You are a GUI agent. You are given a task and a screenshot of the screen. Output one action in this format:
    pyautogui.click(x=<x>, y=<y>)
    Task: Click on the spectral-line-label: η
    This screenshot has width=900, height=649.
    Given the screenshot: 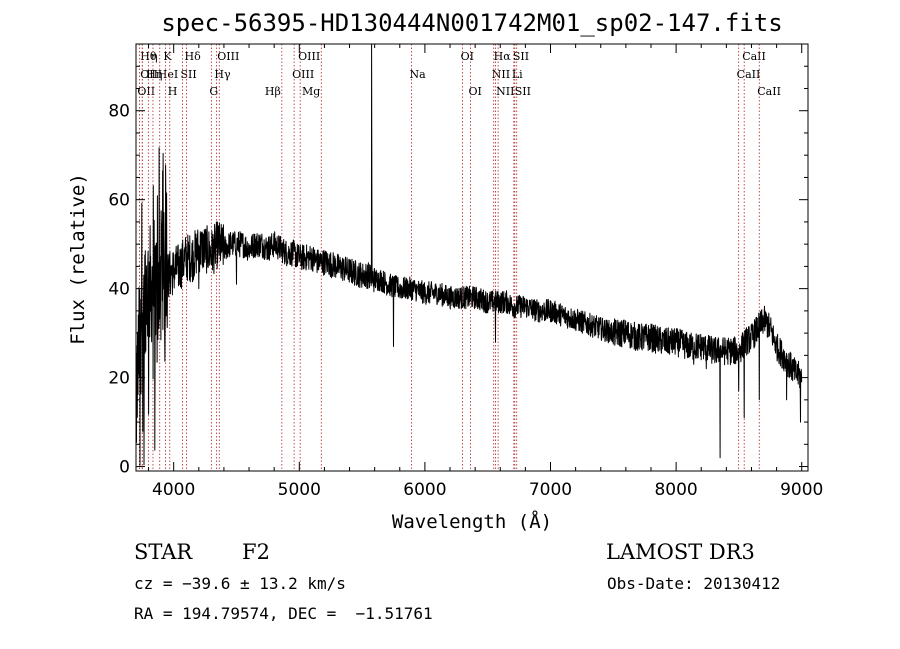 What is the action you would take?
    pyautogui.click(x=154, y=56)
    